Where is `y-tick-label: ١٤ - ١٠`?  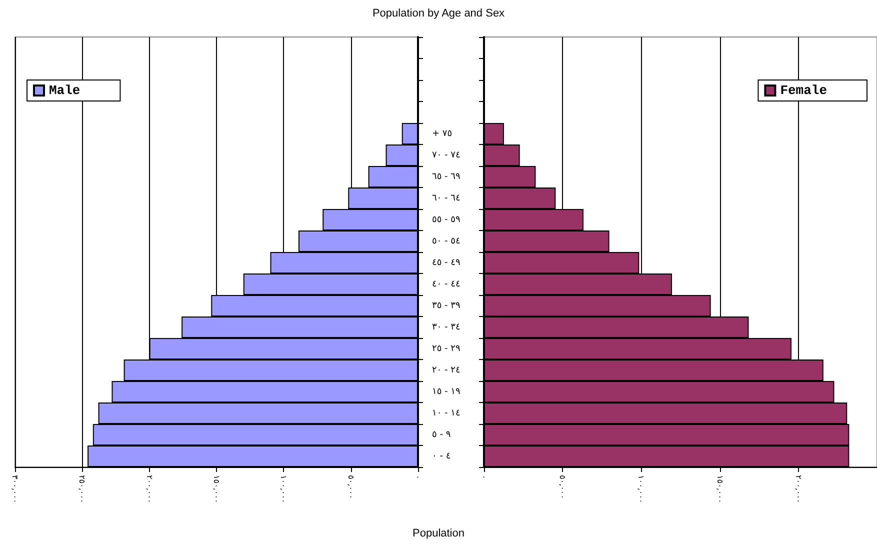 y-tick-label: ١٤ - ١٠ is located at coordinates (446, 413).